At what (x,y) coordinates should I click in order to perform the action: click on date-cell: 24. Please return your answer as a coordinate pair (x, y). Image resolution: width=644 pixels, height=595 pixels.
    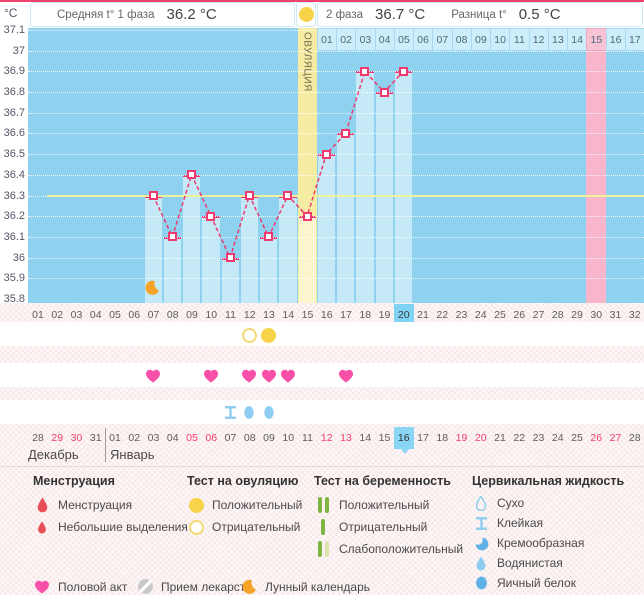
    Looking at the image, I should click on (557, 438).